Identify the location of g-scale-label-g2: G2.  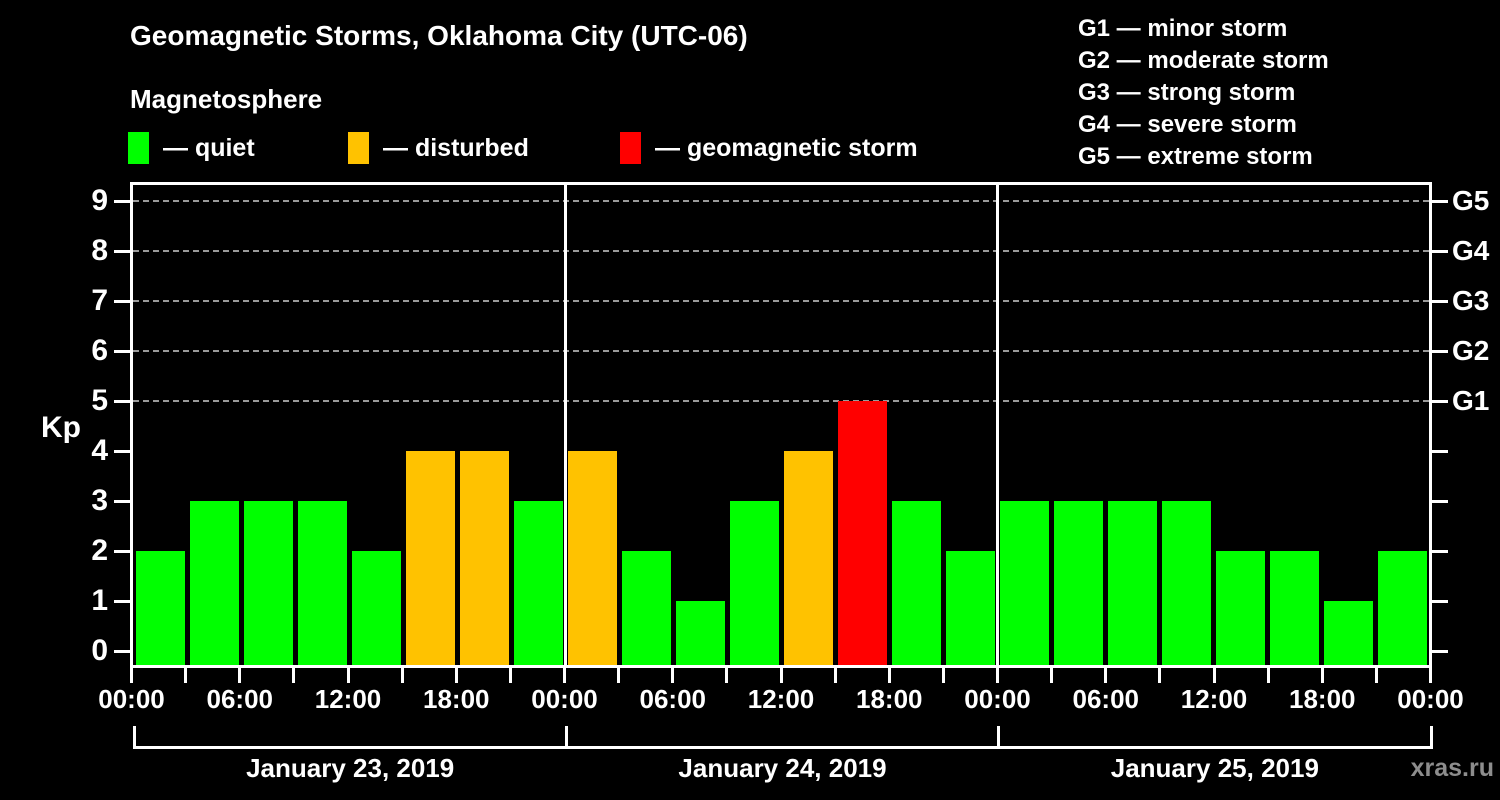
(1471, 350).